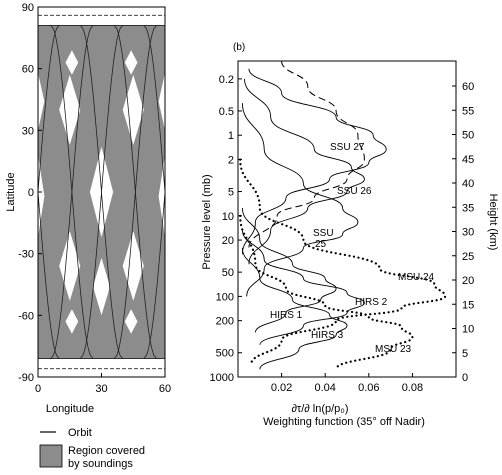 Image resolution: width=502 pixels, height=475 pixels. I want to click on wf-y2label: Height (km), so click(493, 222).